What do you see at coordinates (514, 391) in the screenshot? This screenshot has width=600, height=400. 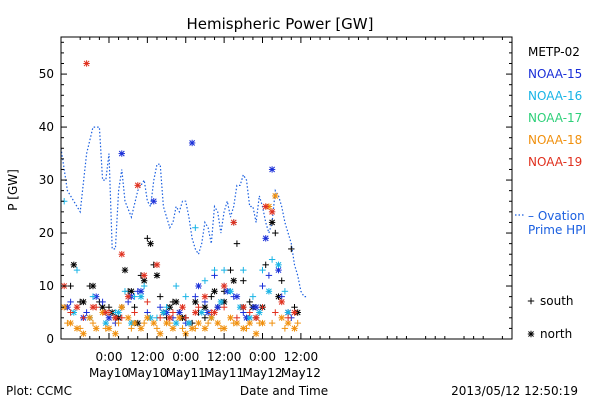 I see `footer-timestamp: 2013/05/12 12:50:19` at bounding box center [514, 391].